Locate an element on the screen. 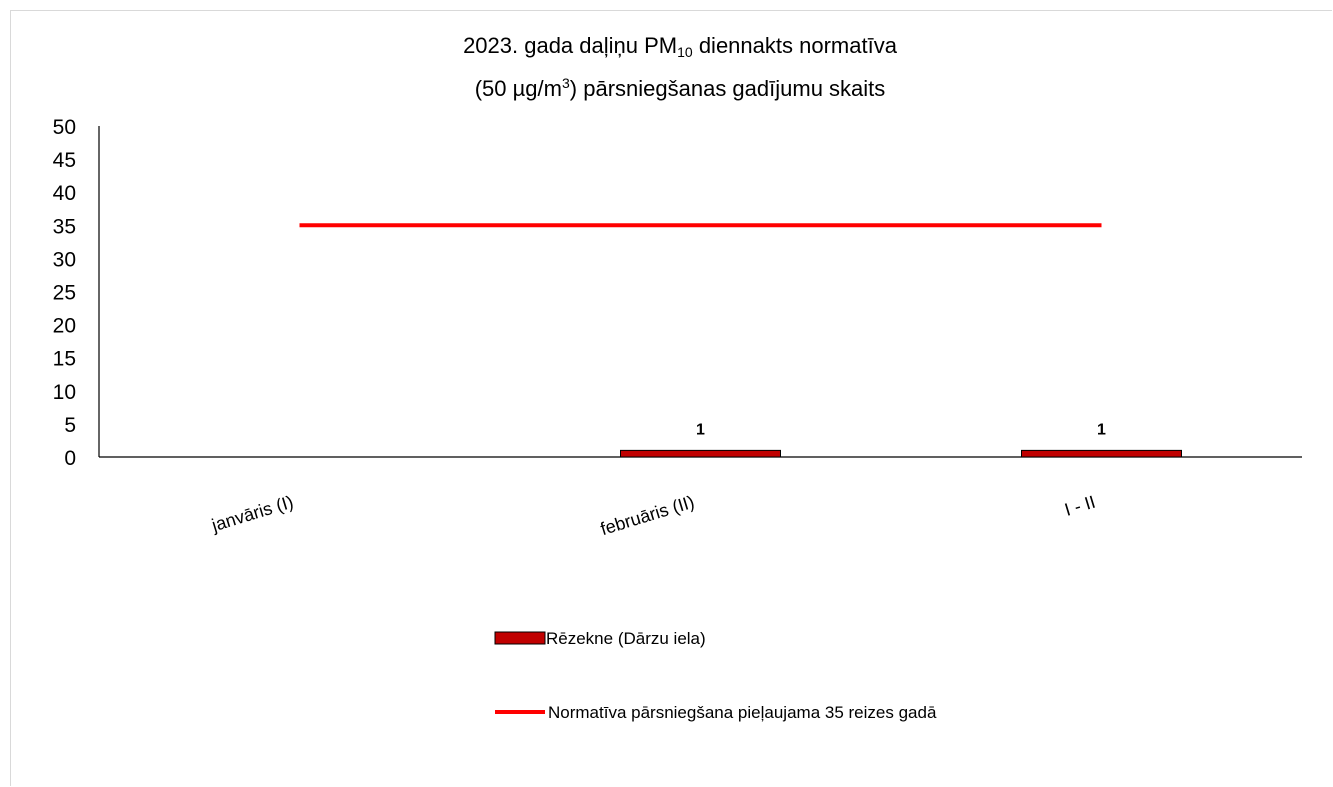 Image resolution: width=1333 pixels, height=787 pixels. y-tick-label: 45 is located at coordinates (64, 160).